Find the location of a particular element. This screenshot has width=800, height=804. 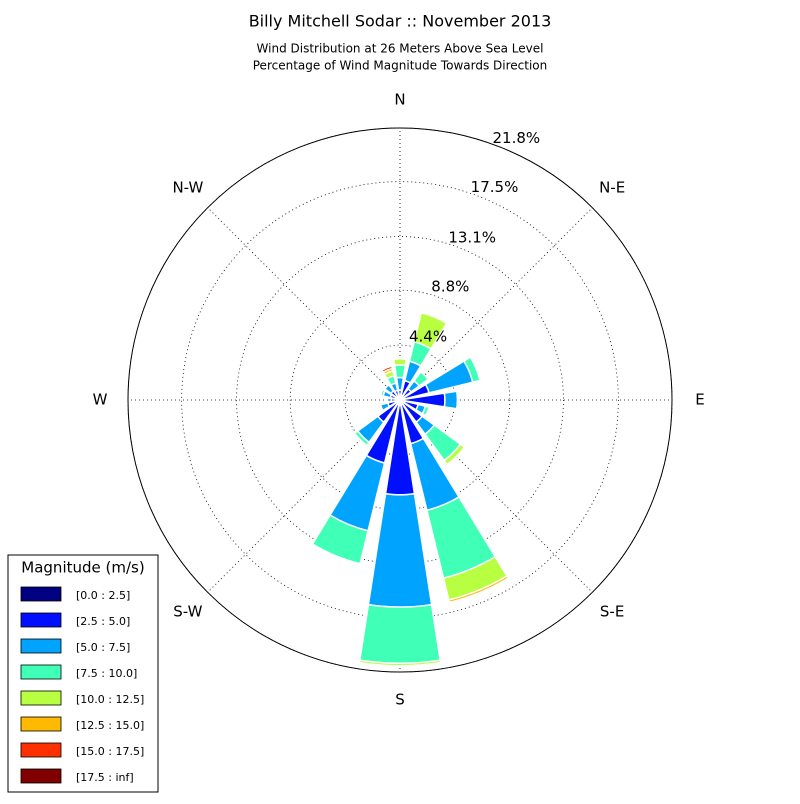

legend-label: [10.0 : 12.5] is located at coordinates (110, 699).